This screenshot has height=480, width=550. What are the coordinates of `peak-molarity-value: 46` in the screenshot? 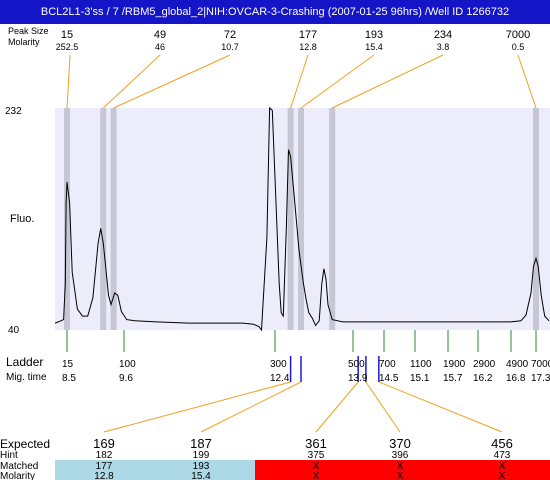 It's located at (160, 47).